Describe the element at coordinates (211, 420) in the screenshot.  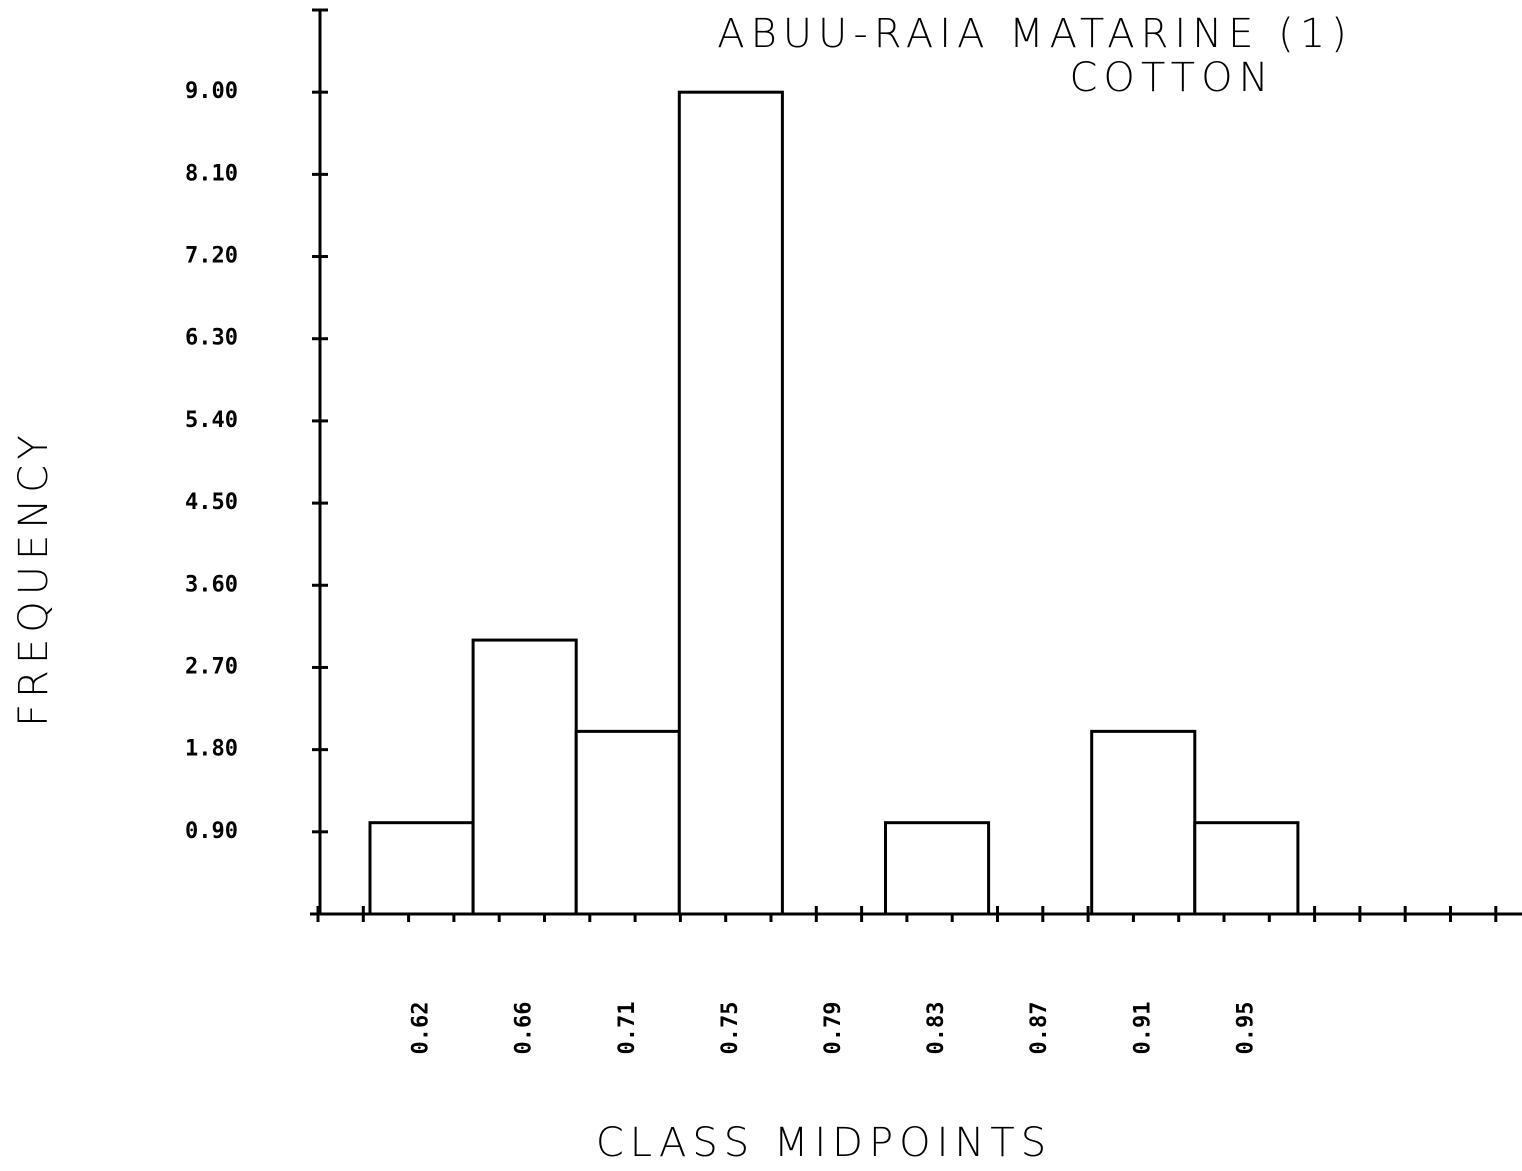
I see `y-tick-label: 5.40` at that location.